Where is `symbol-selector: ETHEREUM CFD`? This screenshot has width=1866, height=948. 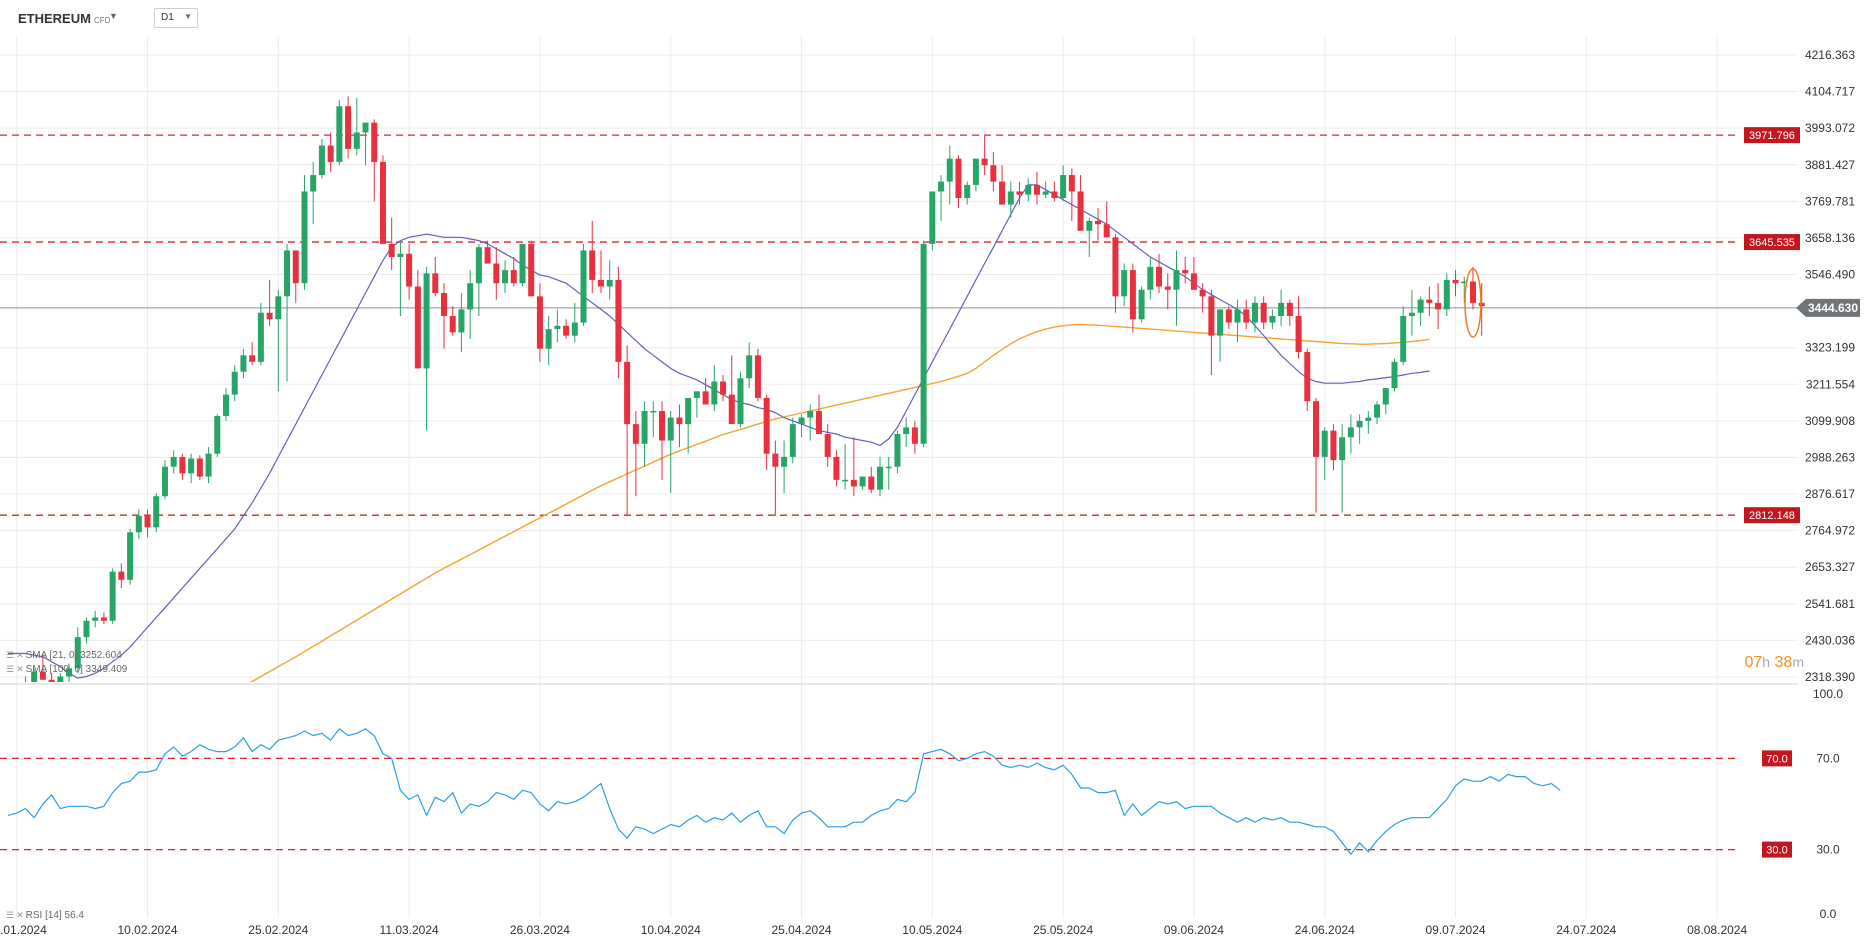 symbol-selector: ETHEREUM CFD is located at coordinates (64, 18).